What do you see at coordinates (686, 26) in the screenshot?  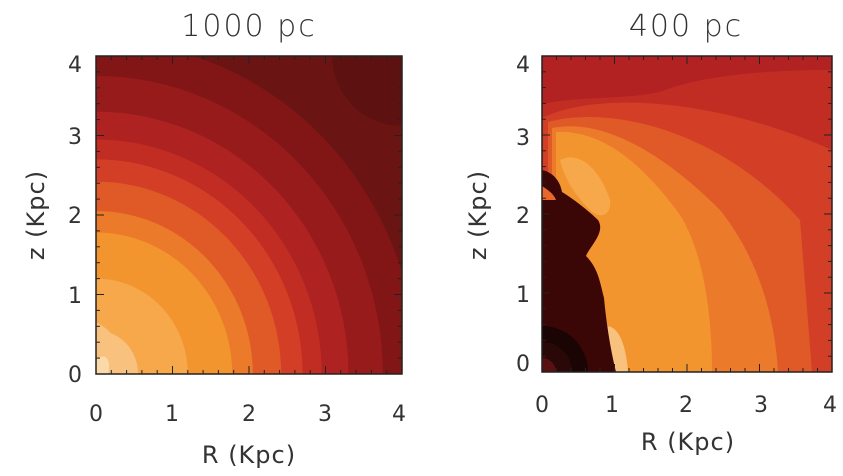 I see `panel-title: 400 pc` at bounding box center [686, 26].